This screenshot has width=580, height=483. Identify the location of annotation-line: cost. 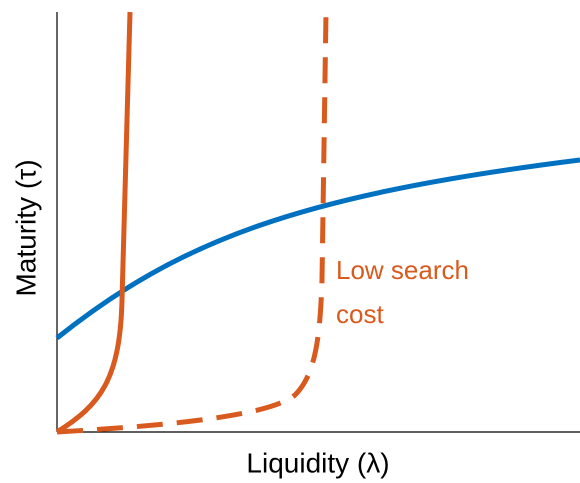
(360, 314).